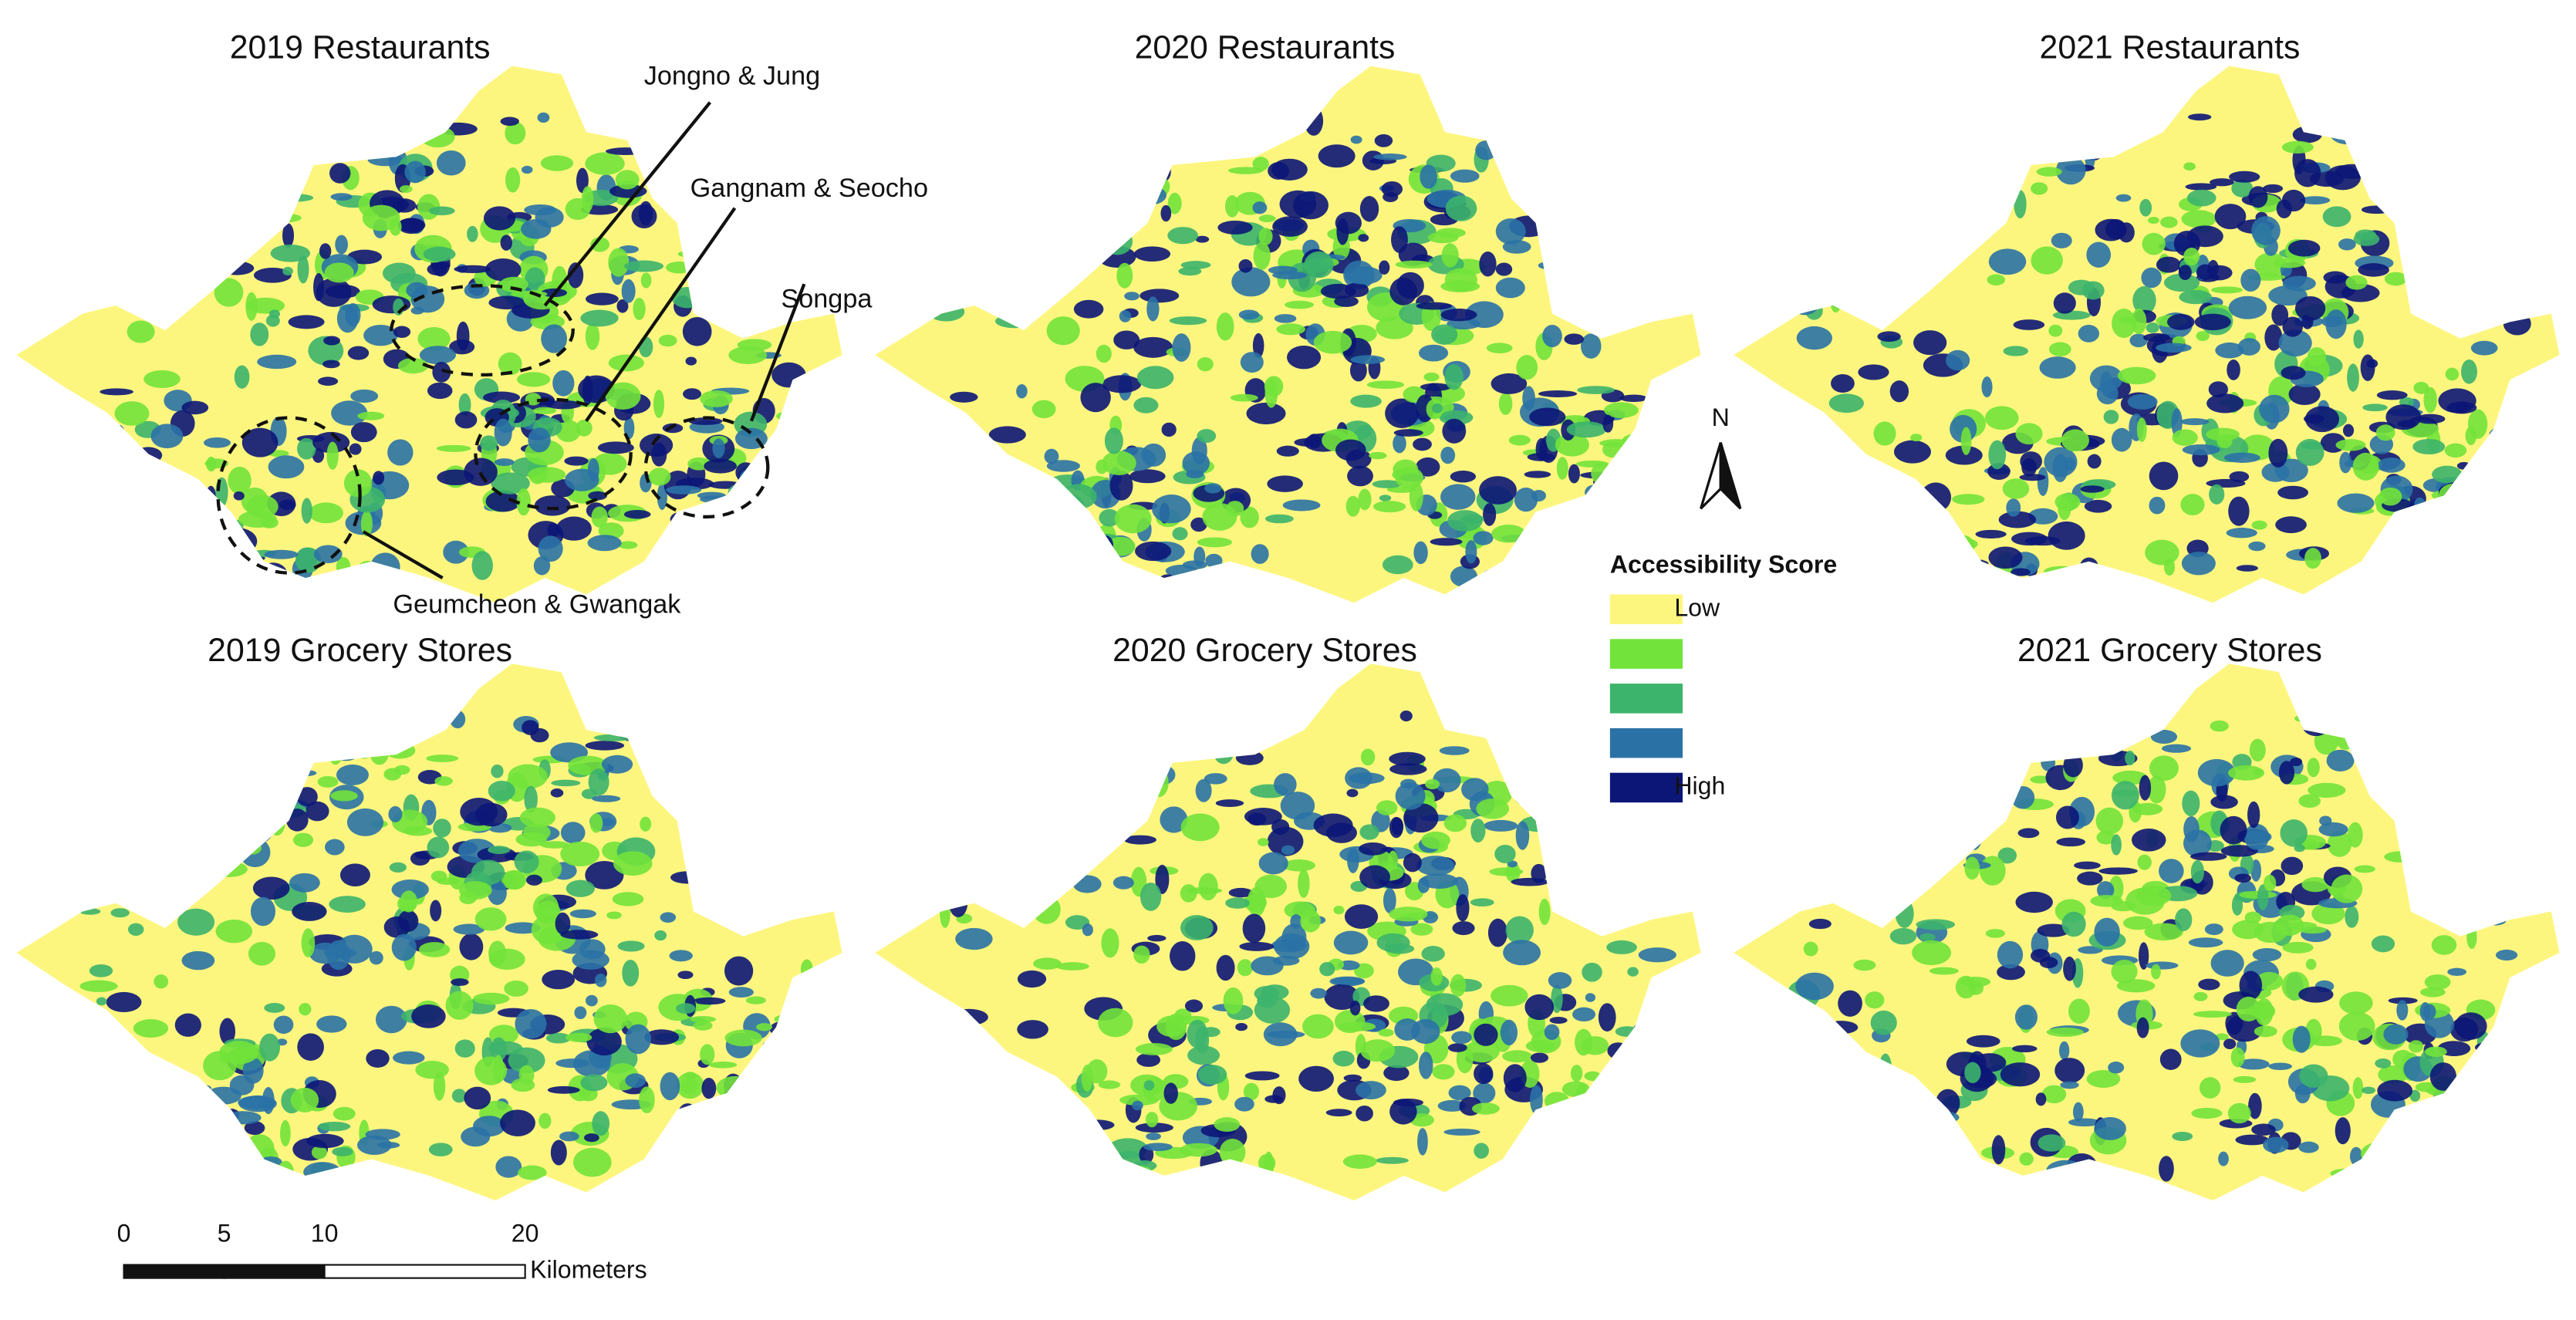 Image resolution: width=2576 pixels, height=1320 pixels. What do you see at coordinates (325, 1233) in the screenshot?
I see `scale-tick-label: 10` at bounding box center [325, 1233].